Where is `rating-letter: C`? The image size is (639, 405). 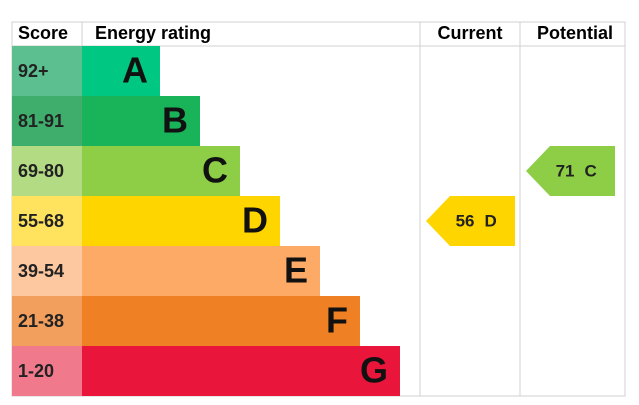
rating-letter: C is located at coordinates (215, 170).